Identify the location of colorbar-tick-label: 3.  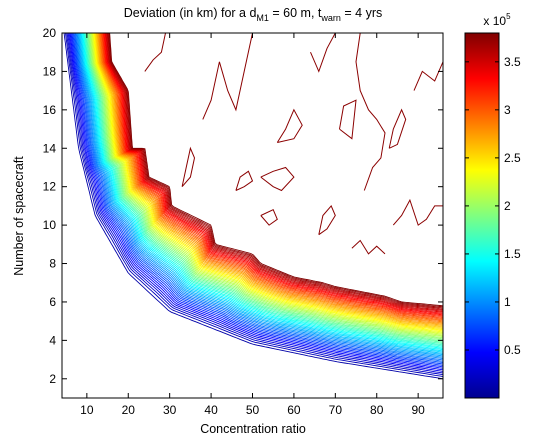
(507, 110).